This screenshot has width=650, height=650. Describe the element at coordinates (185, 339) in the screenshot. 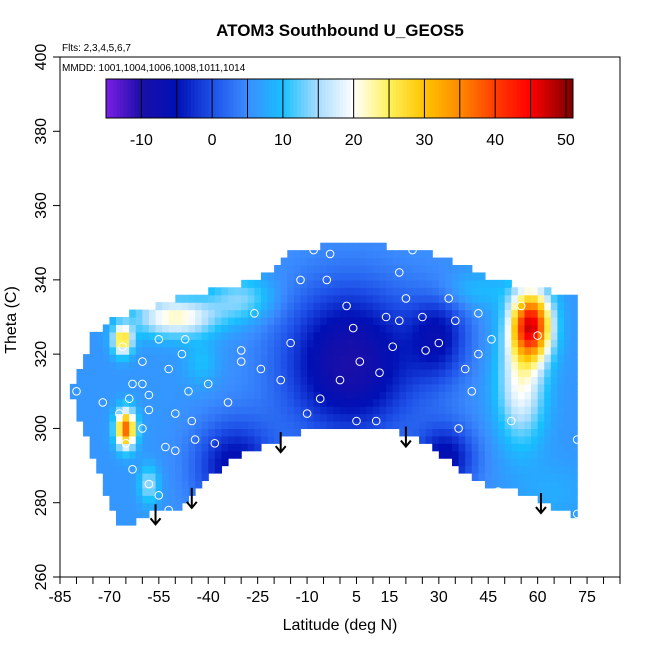

I see `observation-point` at that location.